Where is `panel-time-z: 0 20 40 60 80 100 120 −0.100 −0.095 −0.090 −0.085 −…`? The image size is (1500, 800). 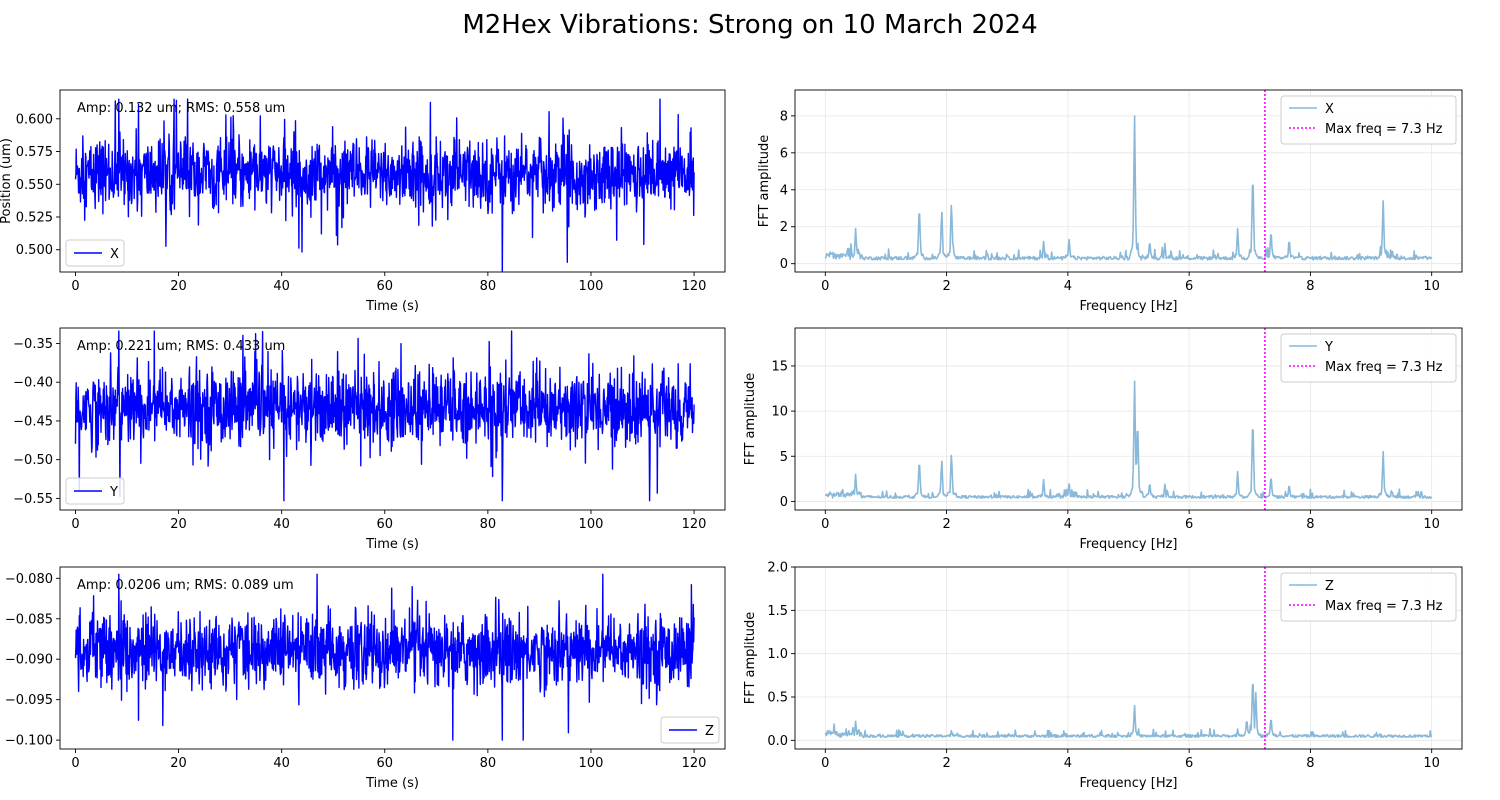 panel-time-z: 0 20 40 60 80 100 120 −0.100 −0.095 −0.090 −0.085 −… is located at coordinates (365, 678).